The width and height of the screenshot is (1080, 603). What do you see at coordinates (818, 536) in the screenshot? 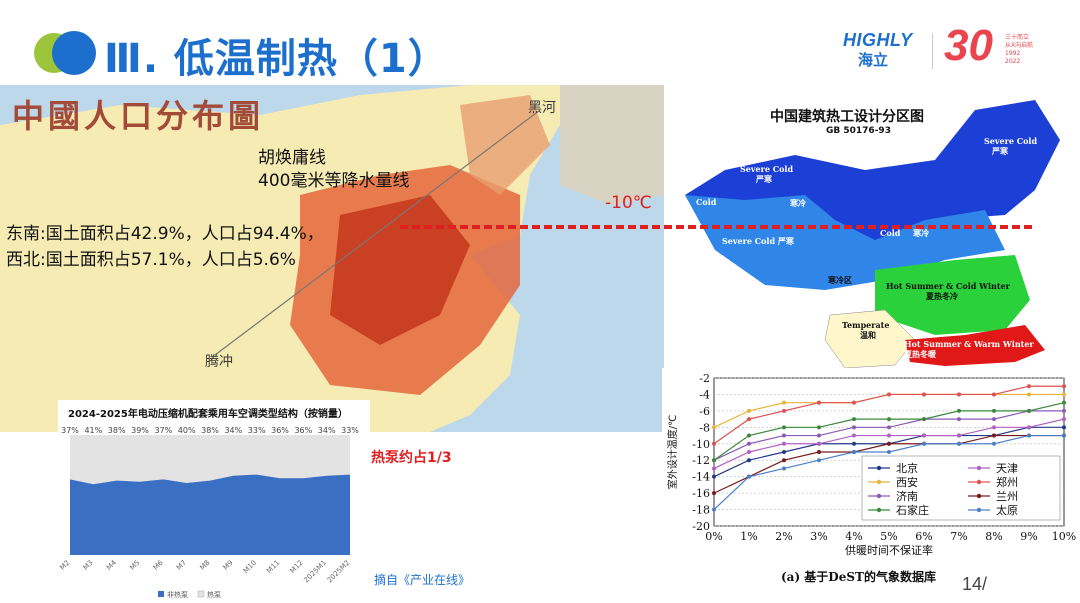
I see `x-tick-label: 3%` at bounding box center [818, 536].